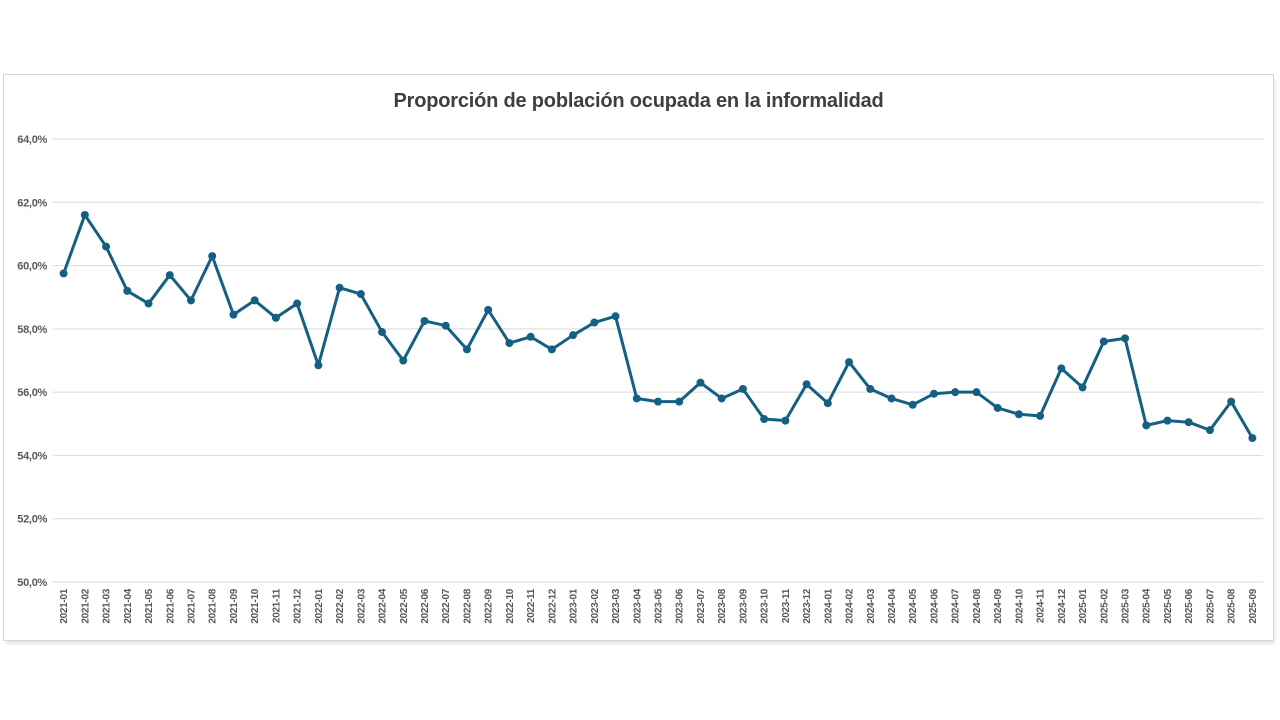 The height and width of the screenshot is (720, 1280). Describe the element at coordinates (1126, 605) in the screenshot. I see `x-tick-label: 2025-03` at that location.